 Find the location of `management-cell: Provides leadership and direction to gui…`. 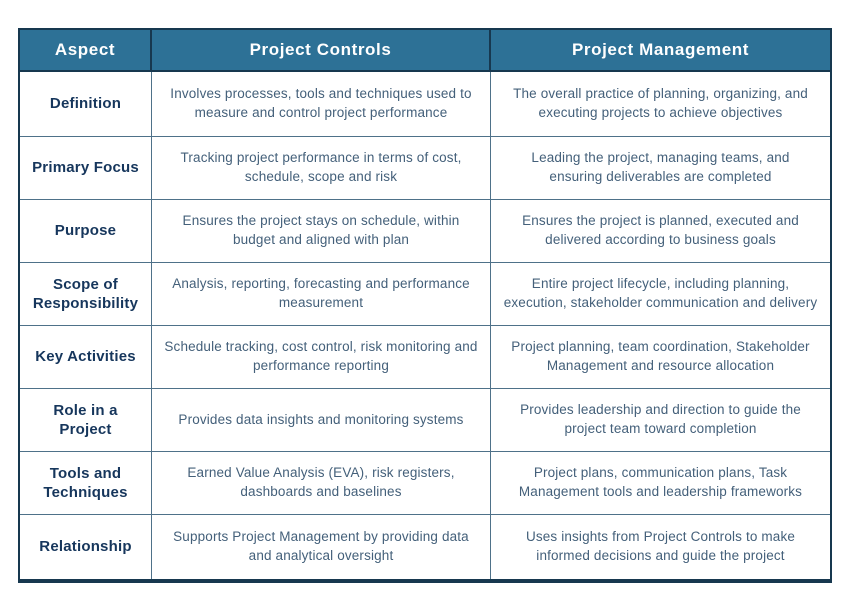

management-cell: Provides leadership and direction to gui… is located at coordinates (660, 419).